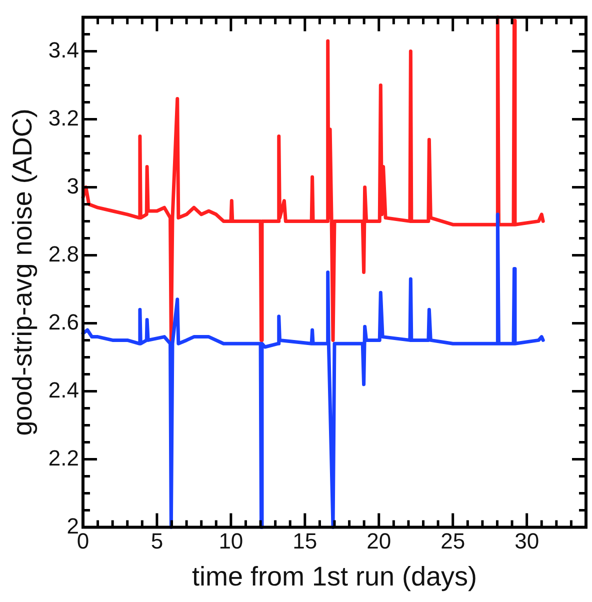  I want to click on y-tick-label: 2.2, so click(63, 457).